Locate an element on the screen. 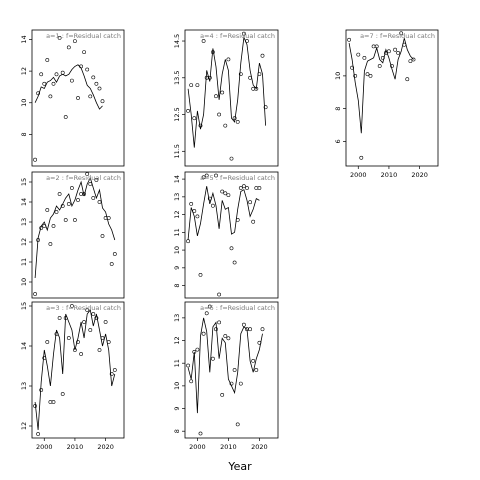  panel-label: a=6 : f=Residual catch is located at coordinates (237, 308).